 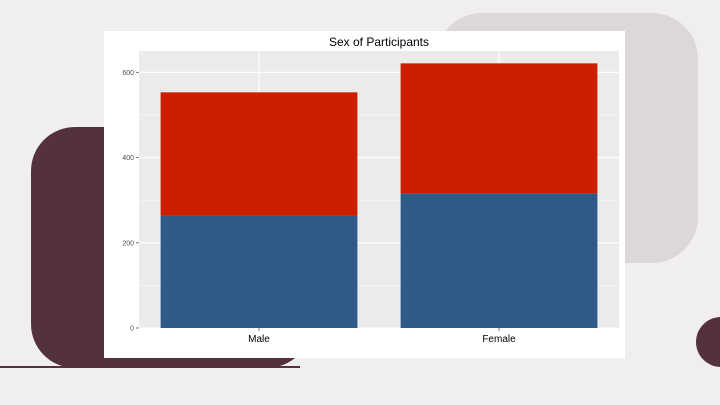 I want to click on y-tick-label: 400, so click(x=128, y=158).